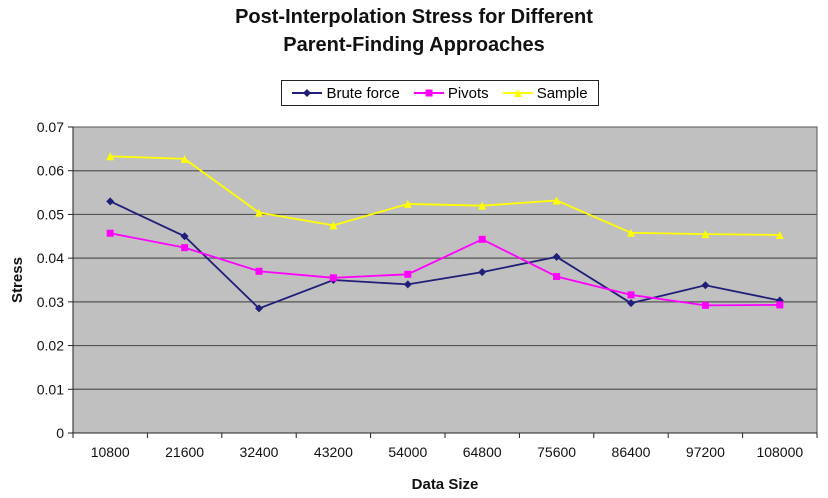 The width and height of the screenshot is (828, 498). What do you see at coordinates (259, 452) in the screenshot?
I see `x-tick-label: 32400` at bounding box center [259, 452].